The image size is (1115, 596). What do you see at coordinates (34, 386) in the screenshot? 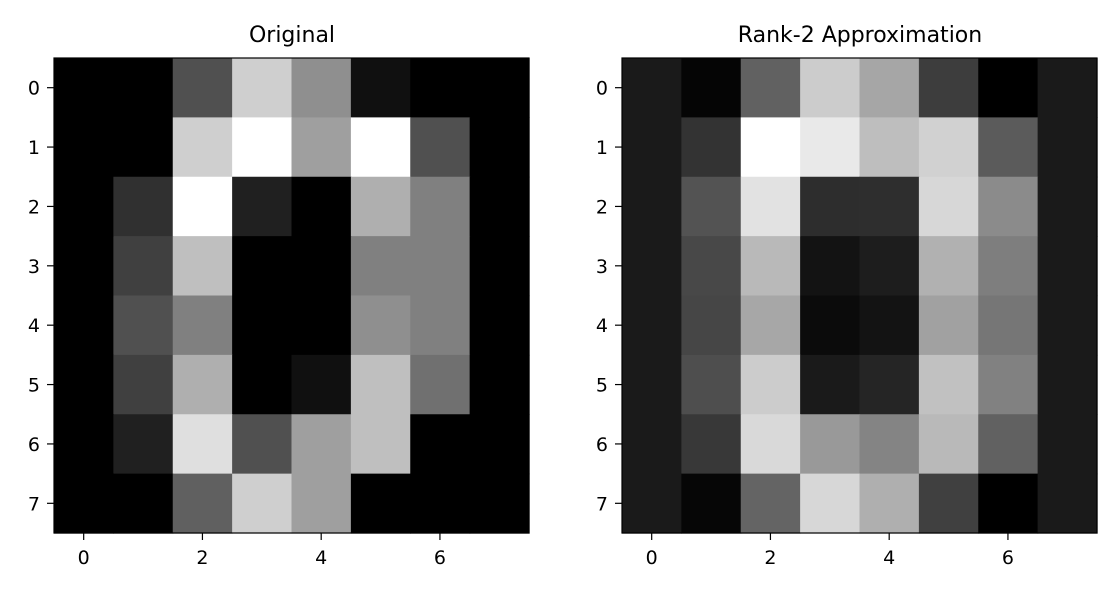
I see `y-tick-label: 5` at bounding box center [34, 386].